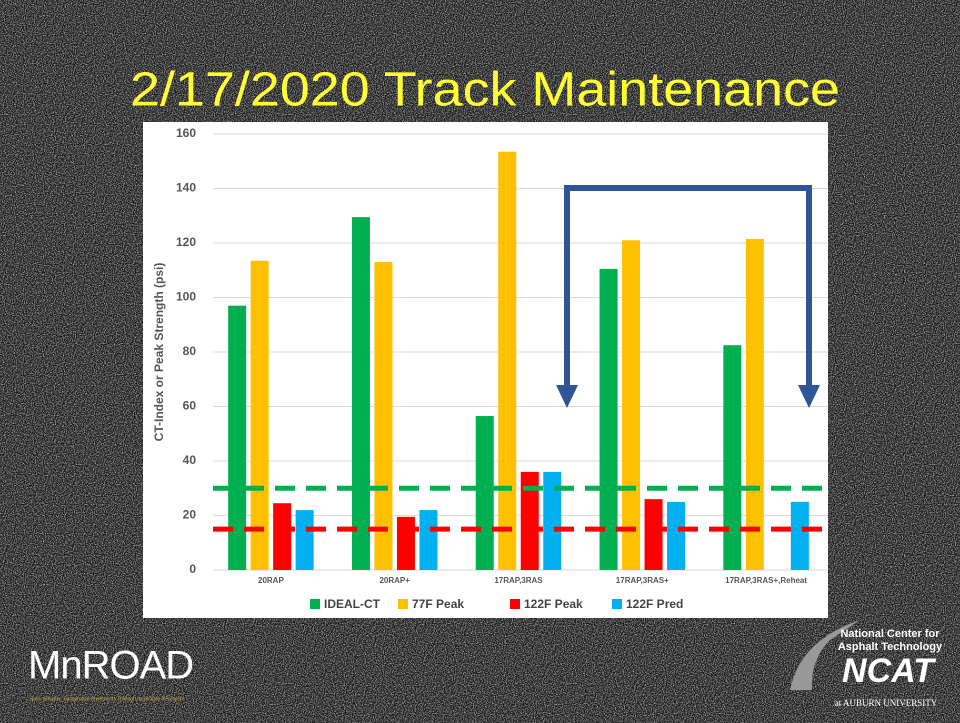 Image resolution: width=960 pixels, height=723 pixels. I want to click on bracket-arrow, so click(688, 296).